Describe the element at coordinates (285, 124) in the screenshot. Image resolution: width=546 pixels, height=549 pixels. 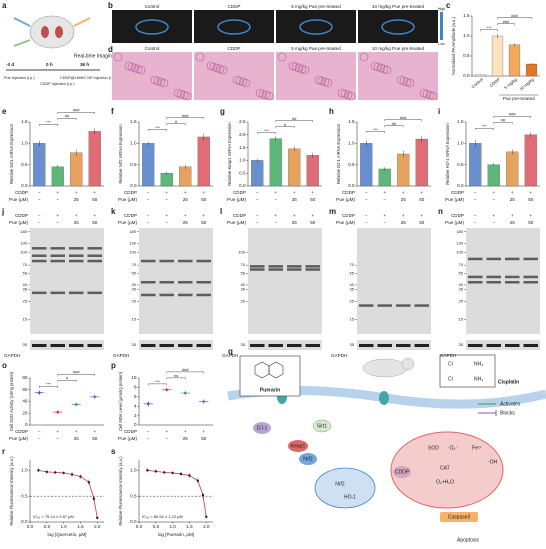
I see `sig-label: #` at that location.